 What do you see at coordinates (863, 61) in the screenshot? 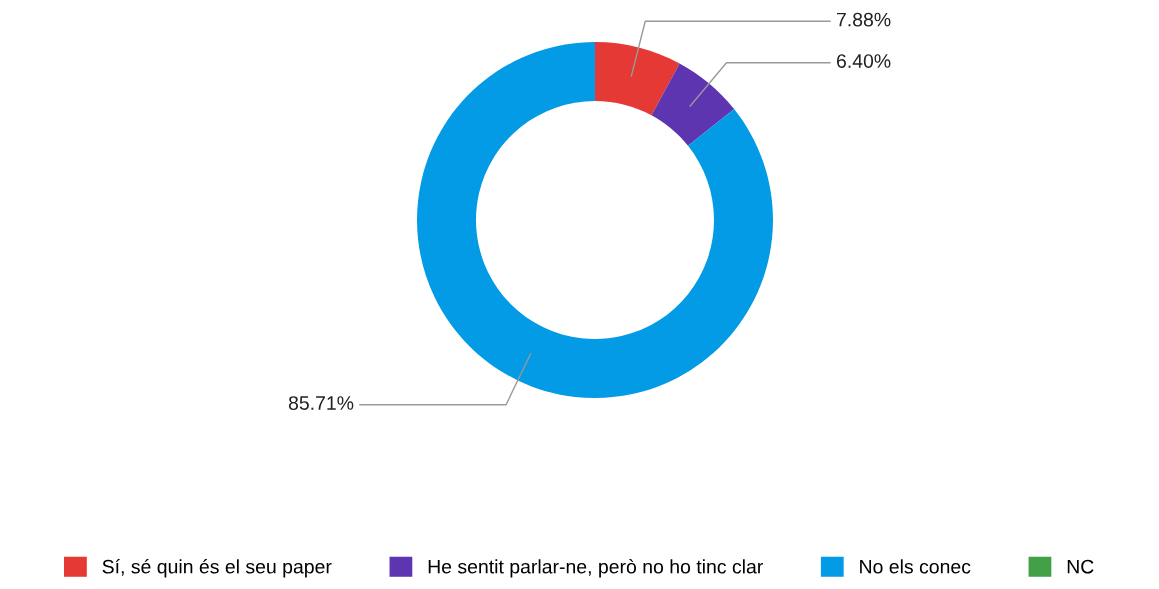
I see `data-label: 6.40%` at bounding box center [863, 61].